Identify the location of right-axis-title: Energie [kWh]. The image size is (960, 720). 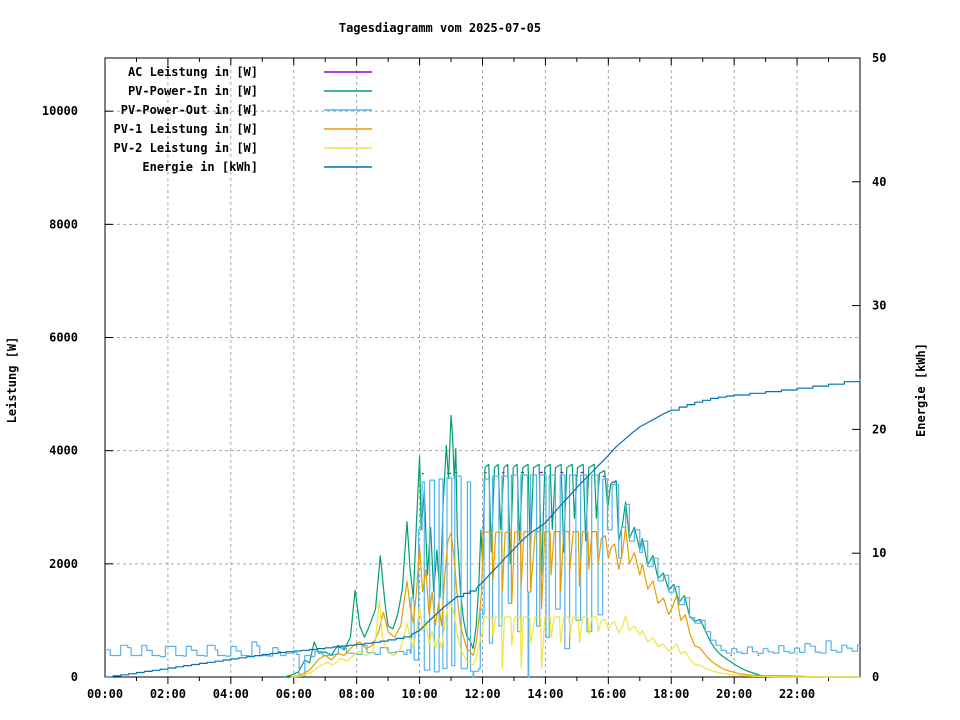
(921, 390).